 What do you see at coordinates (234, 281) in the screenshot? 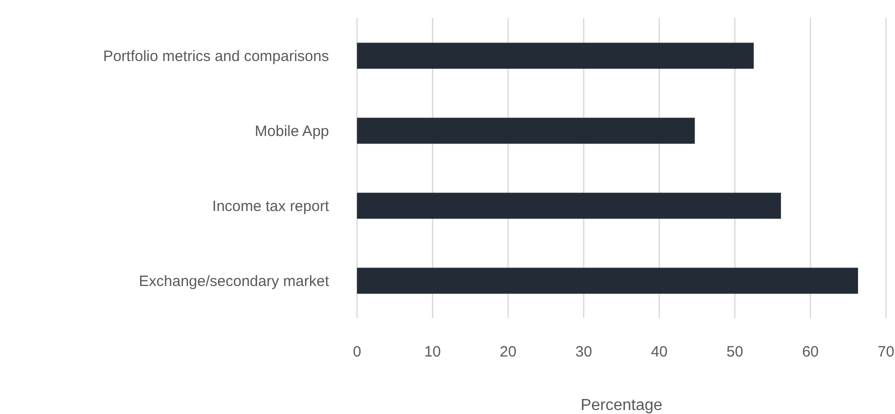
I see `y-tick-label: Exchange/secondary market` at bounding box center [234, 281].